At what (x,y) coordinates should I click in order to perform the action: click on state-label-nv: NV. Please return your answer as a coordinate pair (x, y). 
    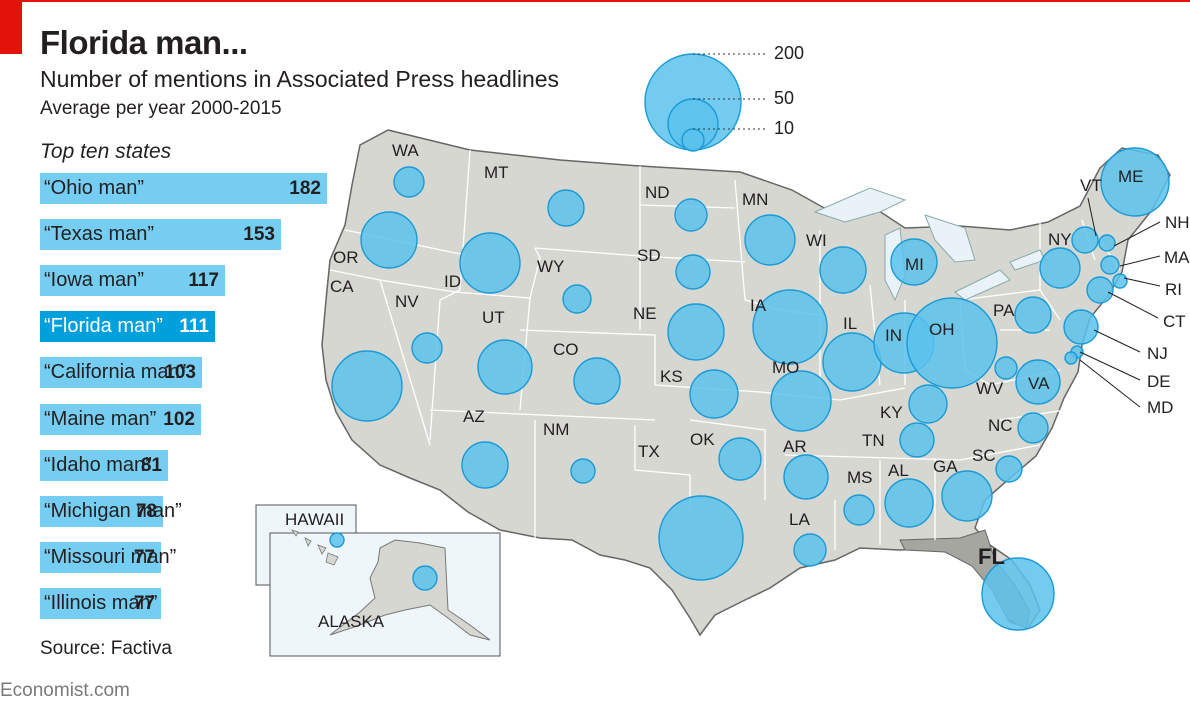
    Looking at the image, I should click on (407, 301).